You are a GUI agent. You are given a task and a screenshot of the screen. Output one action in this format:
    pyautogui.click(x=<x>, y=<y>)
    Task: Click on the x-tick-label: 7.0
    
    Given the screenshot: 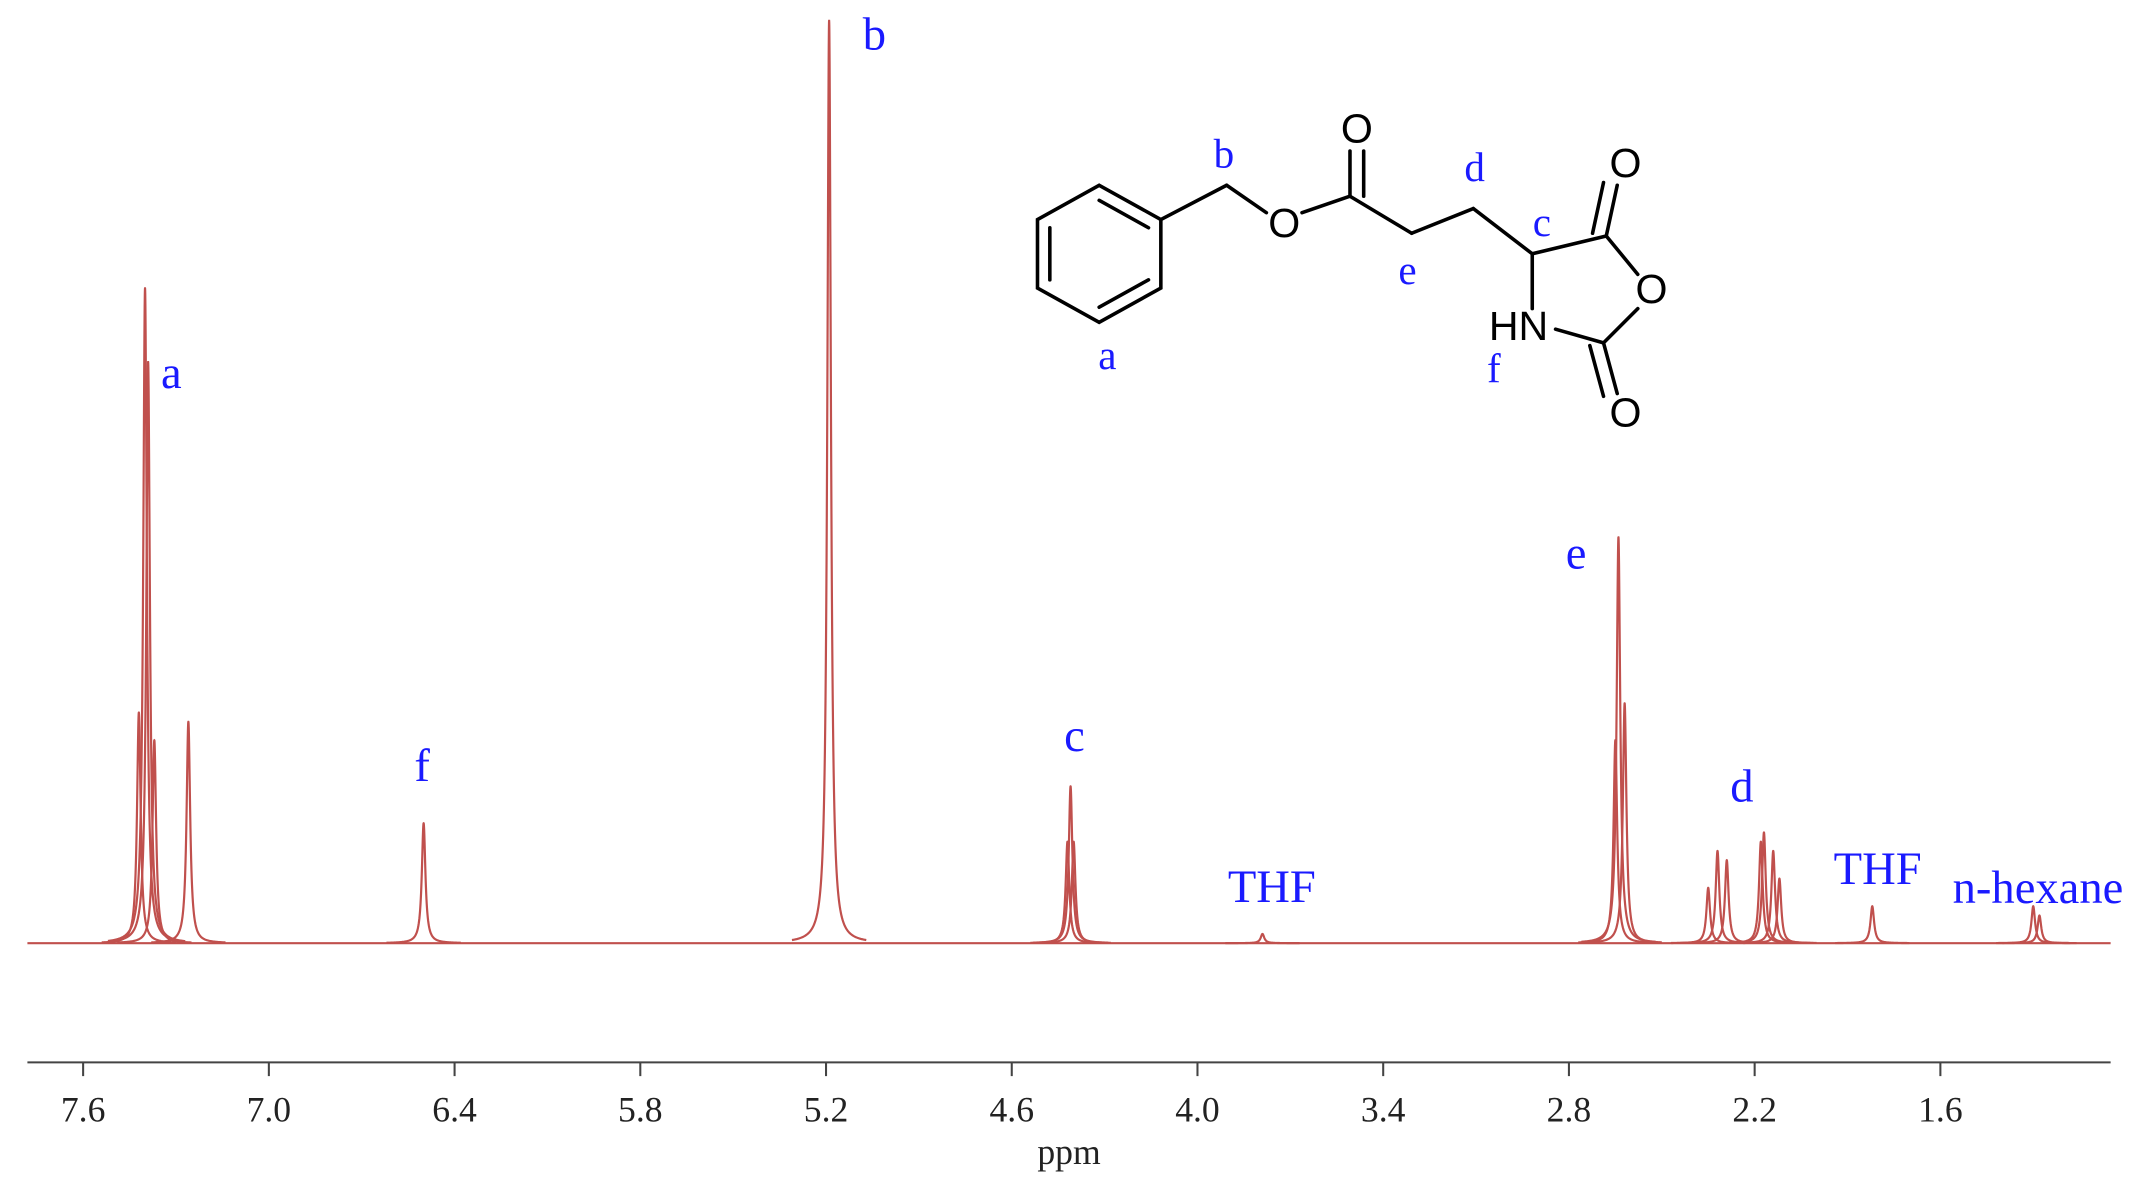 What is the action you would take?
    pyautogui.click(x=269, y=1109)
    